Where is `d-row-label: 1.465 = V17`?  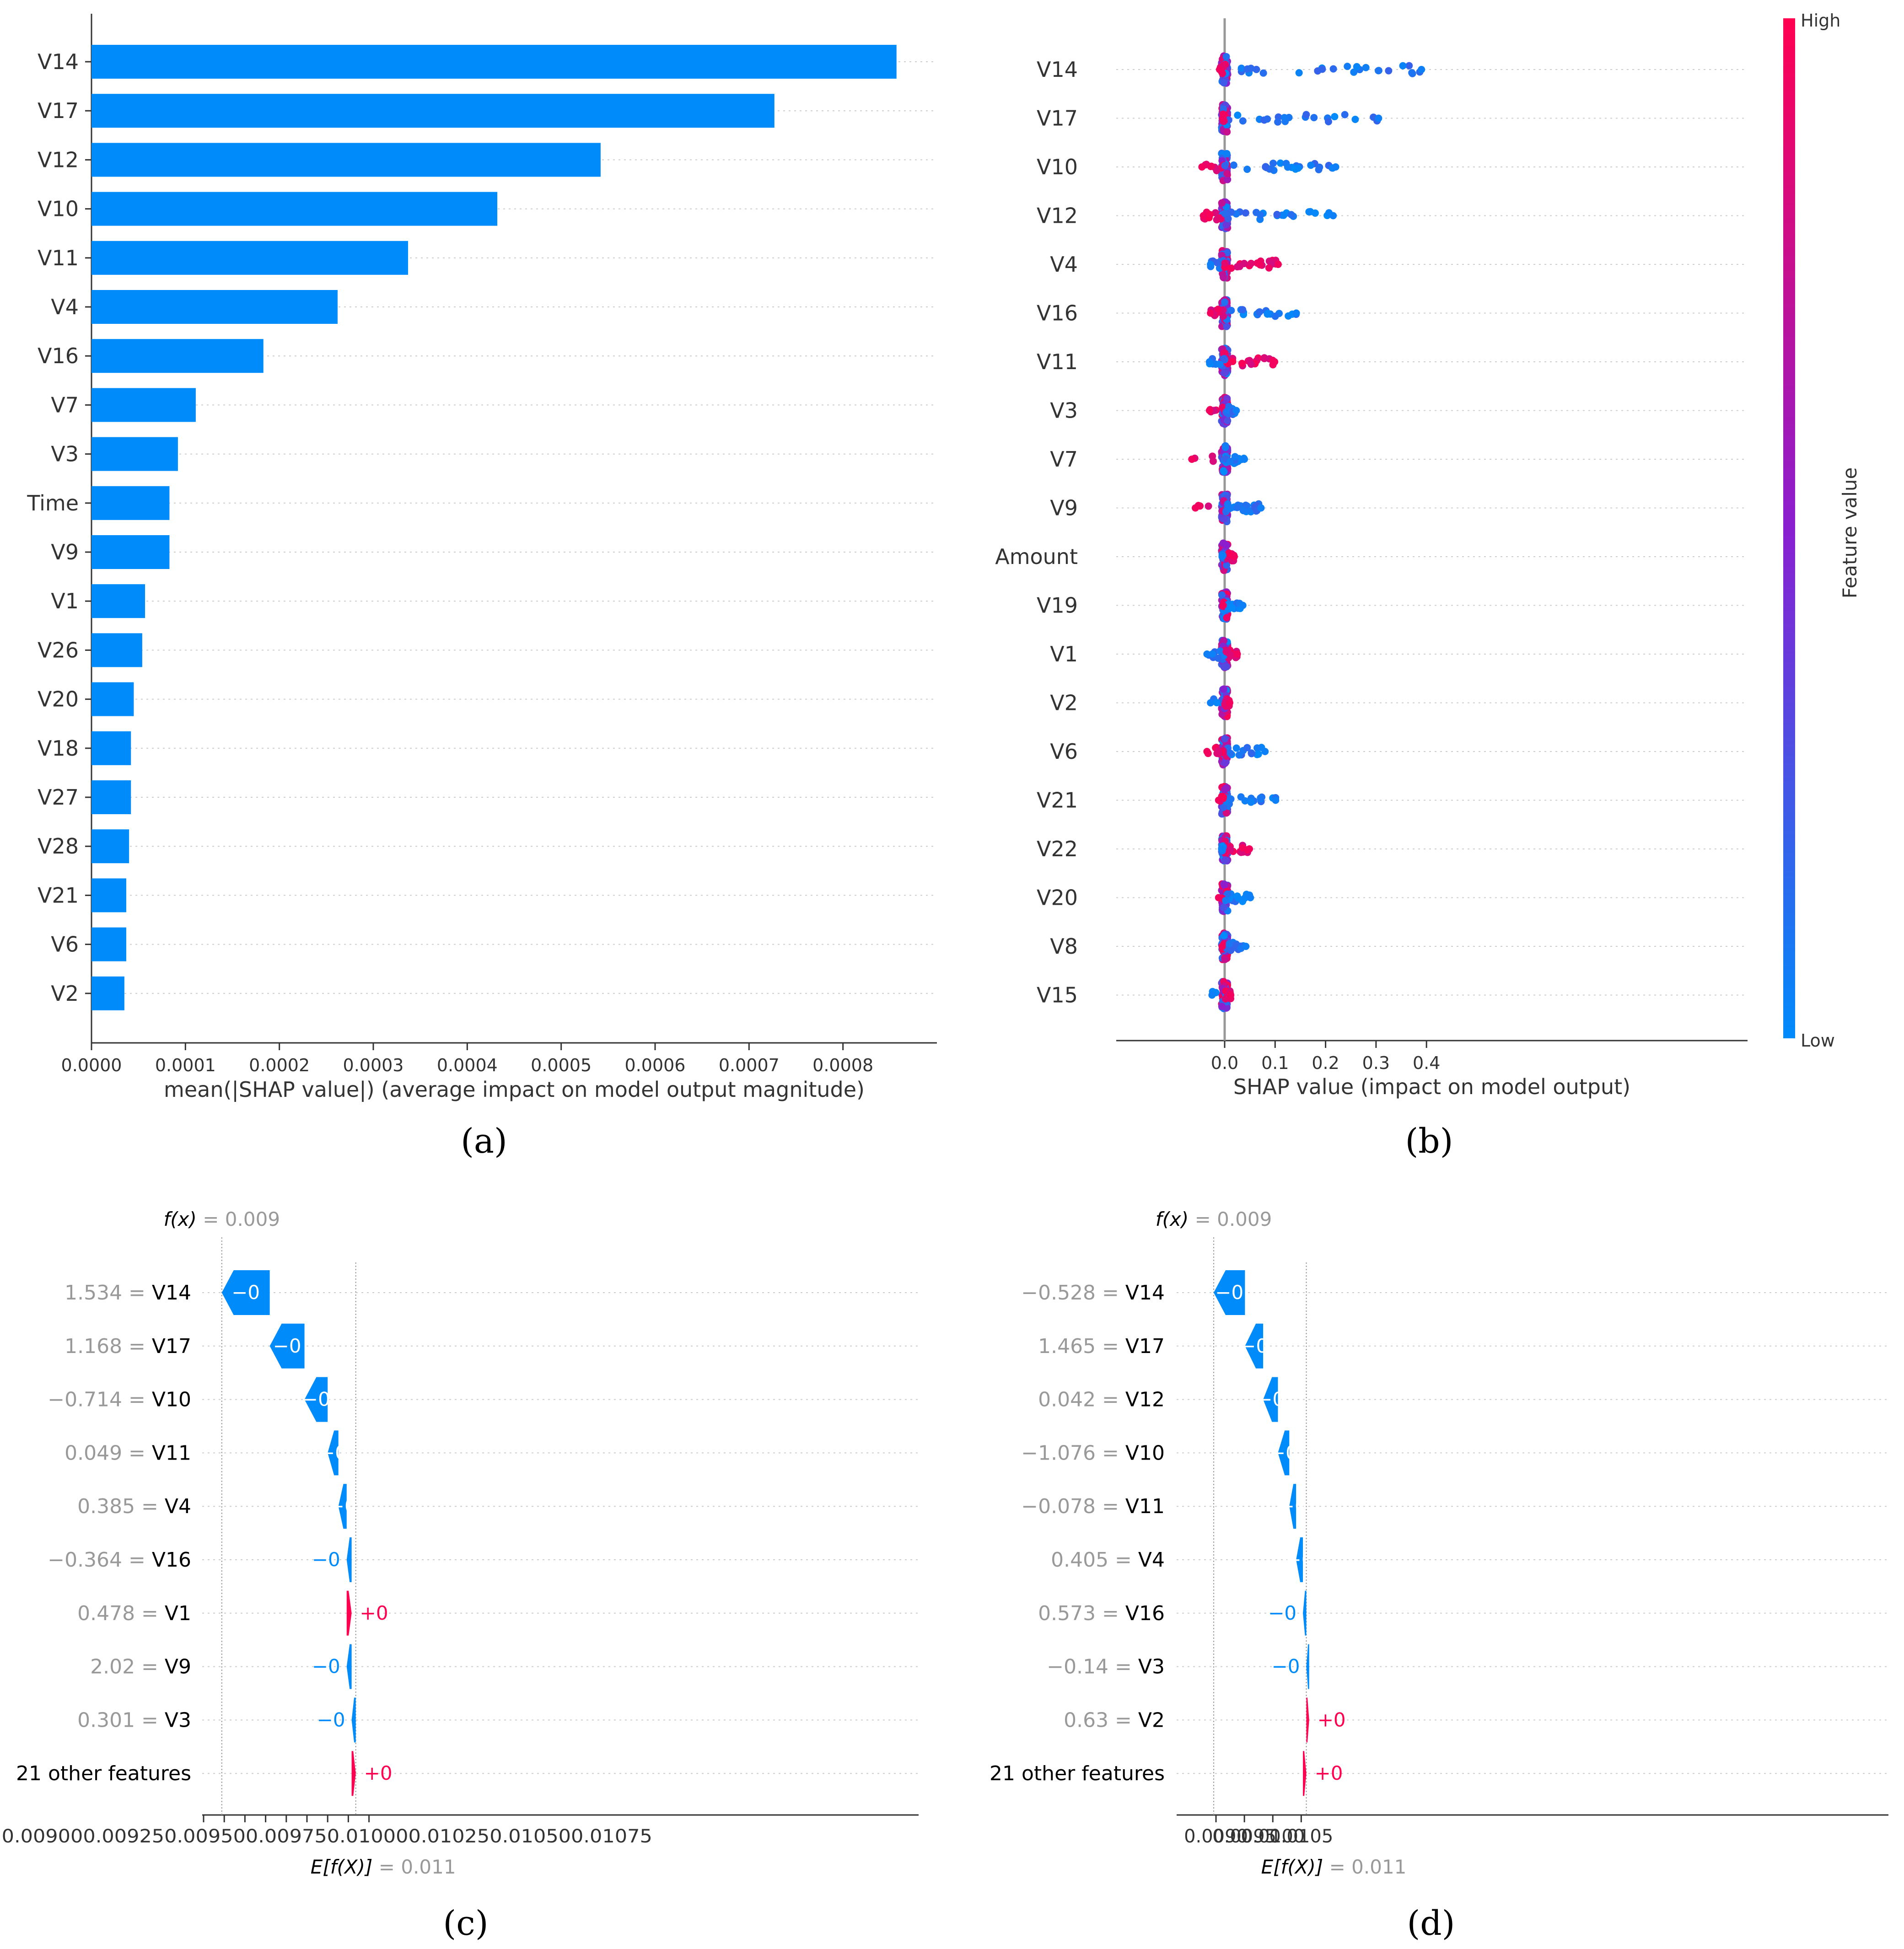 d-row-label: 1.465 = V17 is located at coordinates (1101, 1346).